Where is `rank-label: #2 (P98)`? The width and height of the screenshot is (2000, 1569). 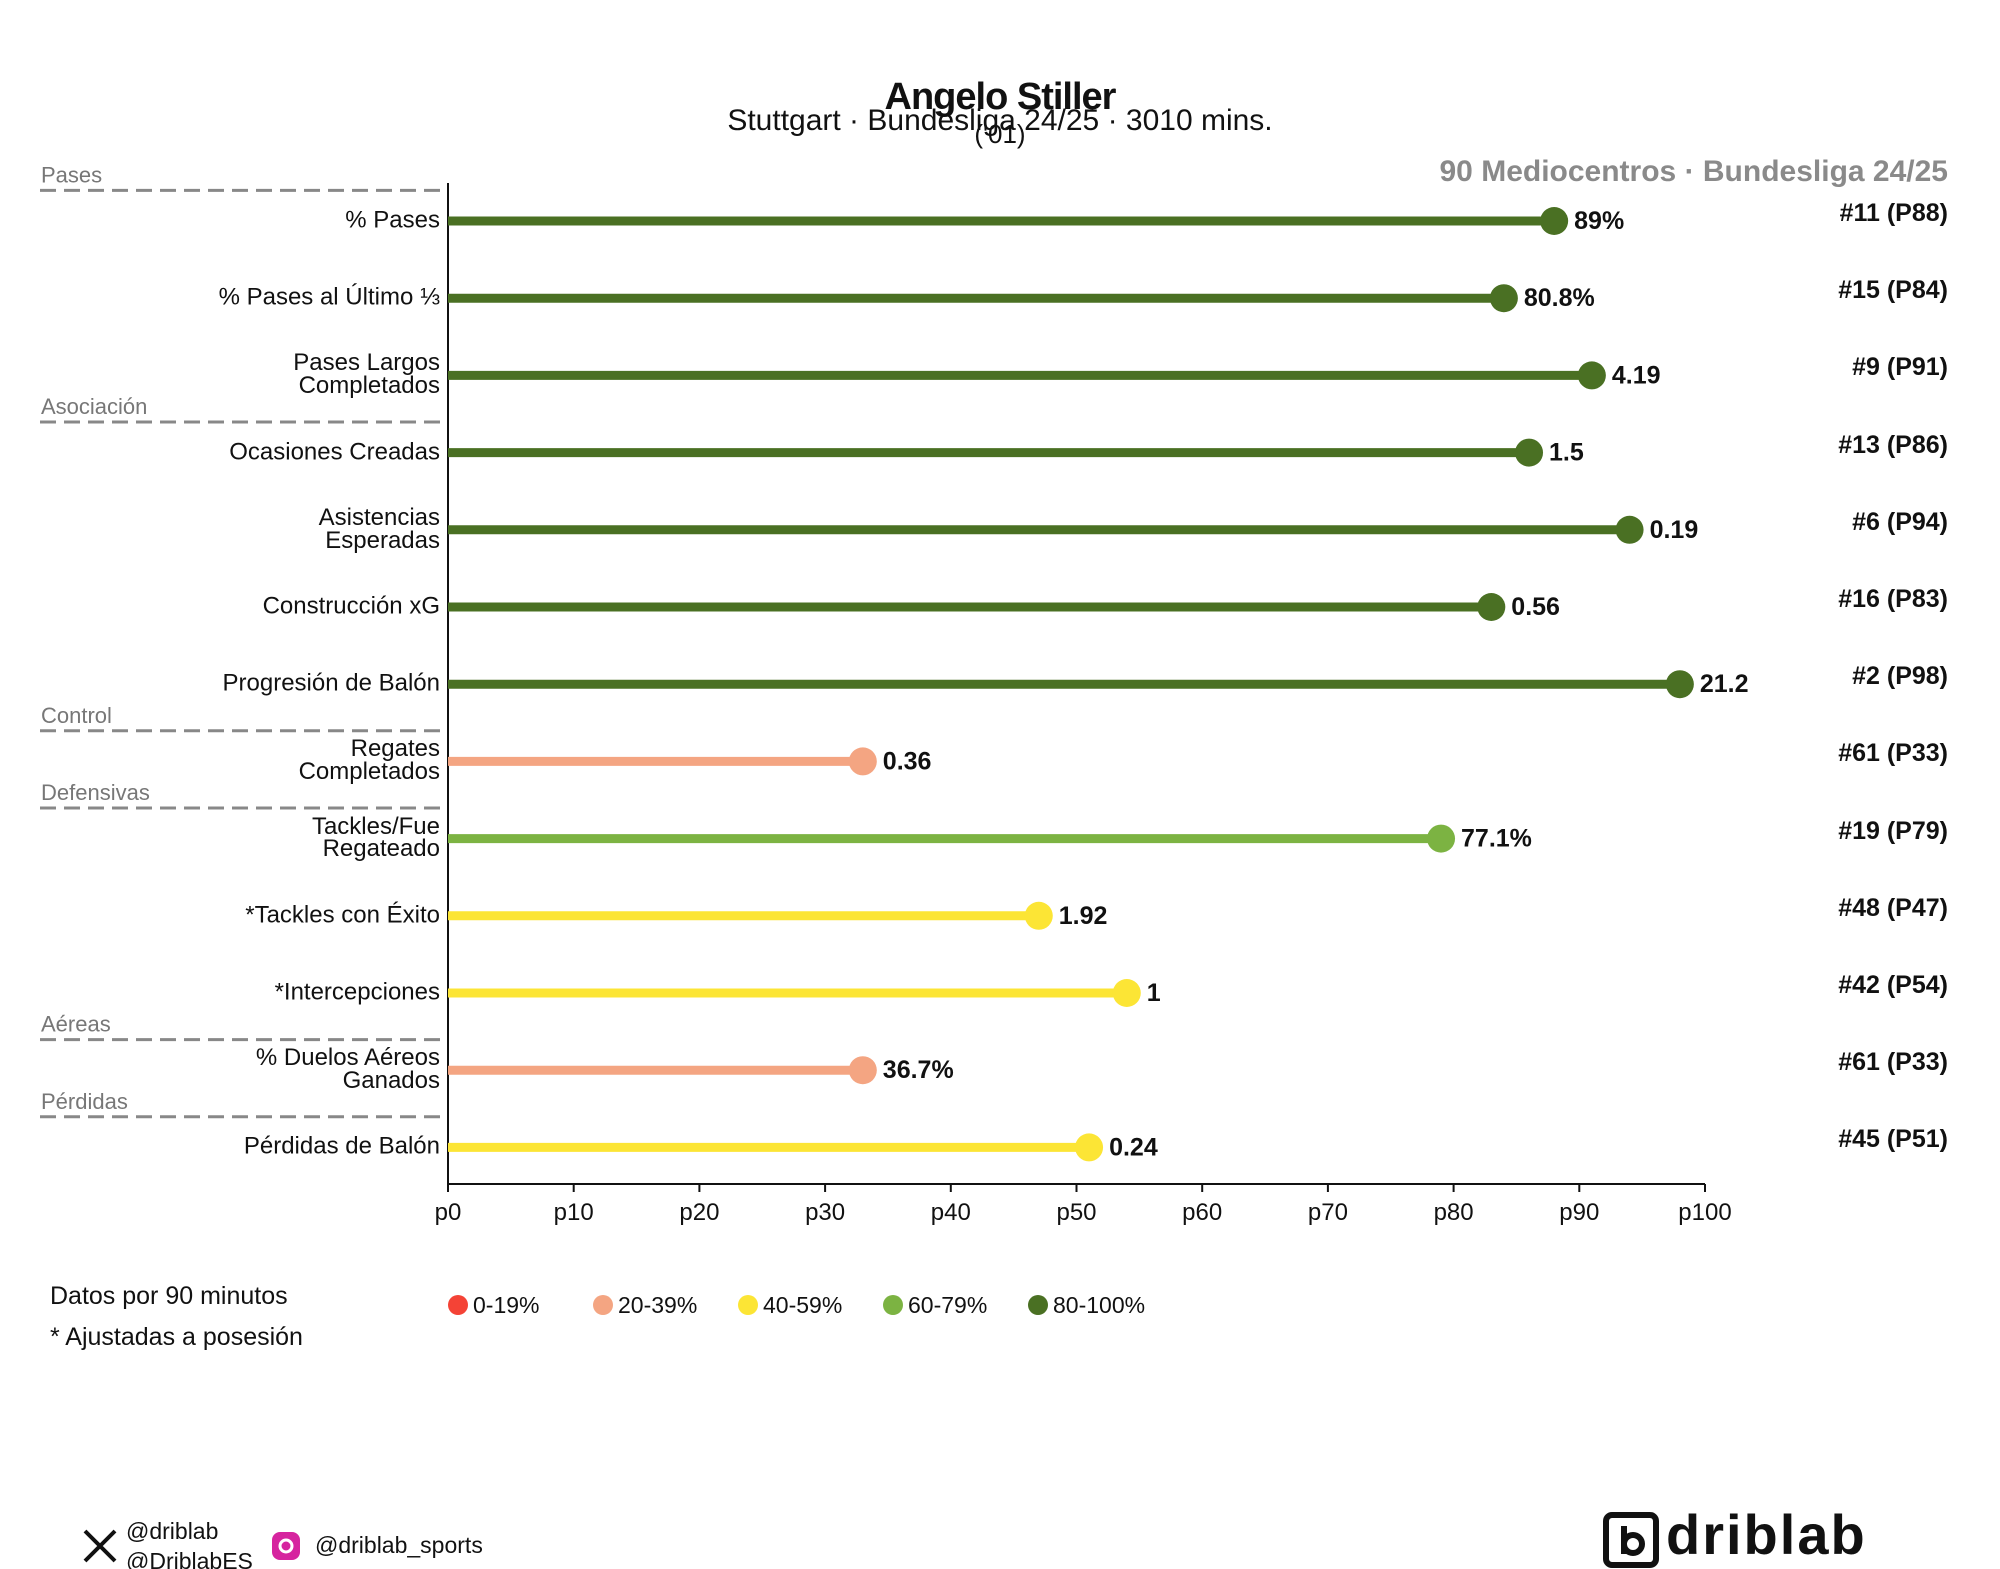 rank-label: #2 (P98) is located at coordinates (1900, 676).